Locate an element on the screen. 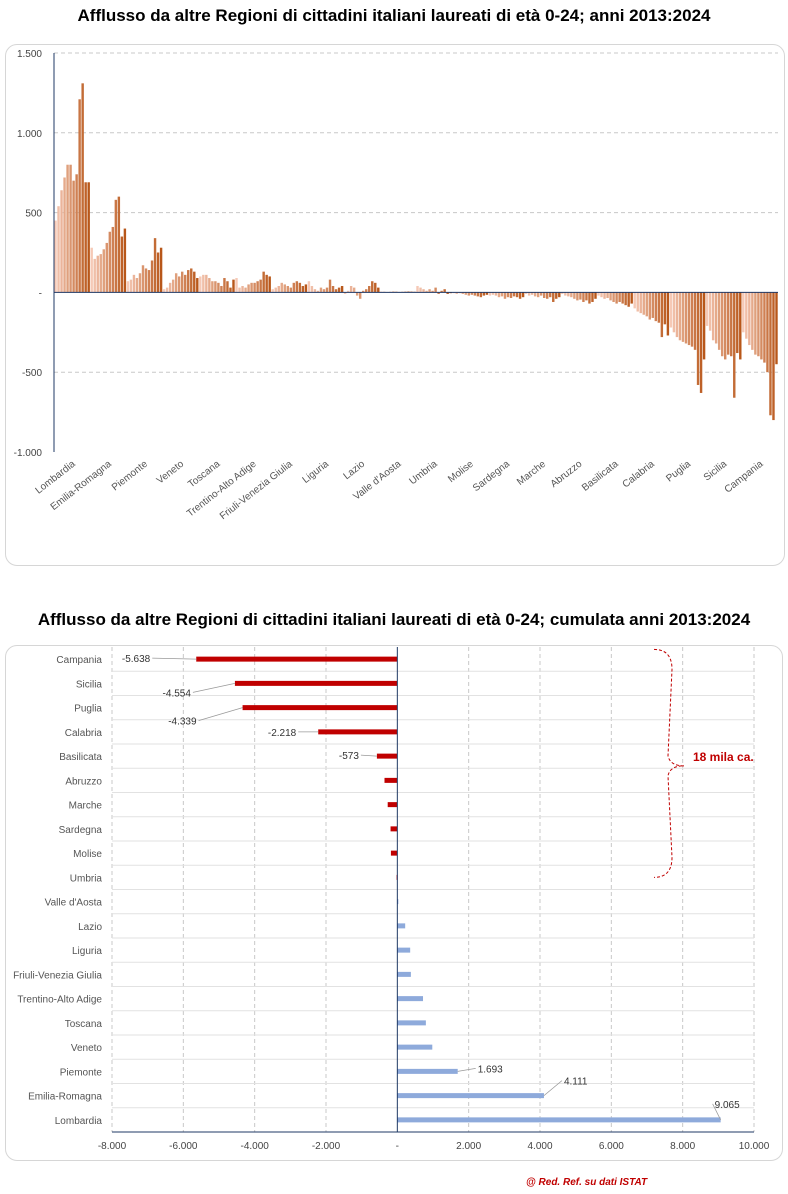  bar-Toscana-2018 is located at coordinates (215, 287).